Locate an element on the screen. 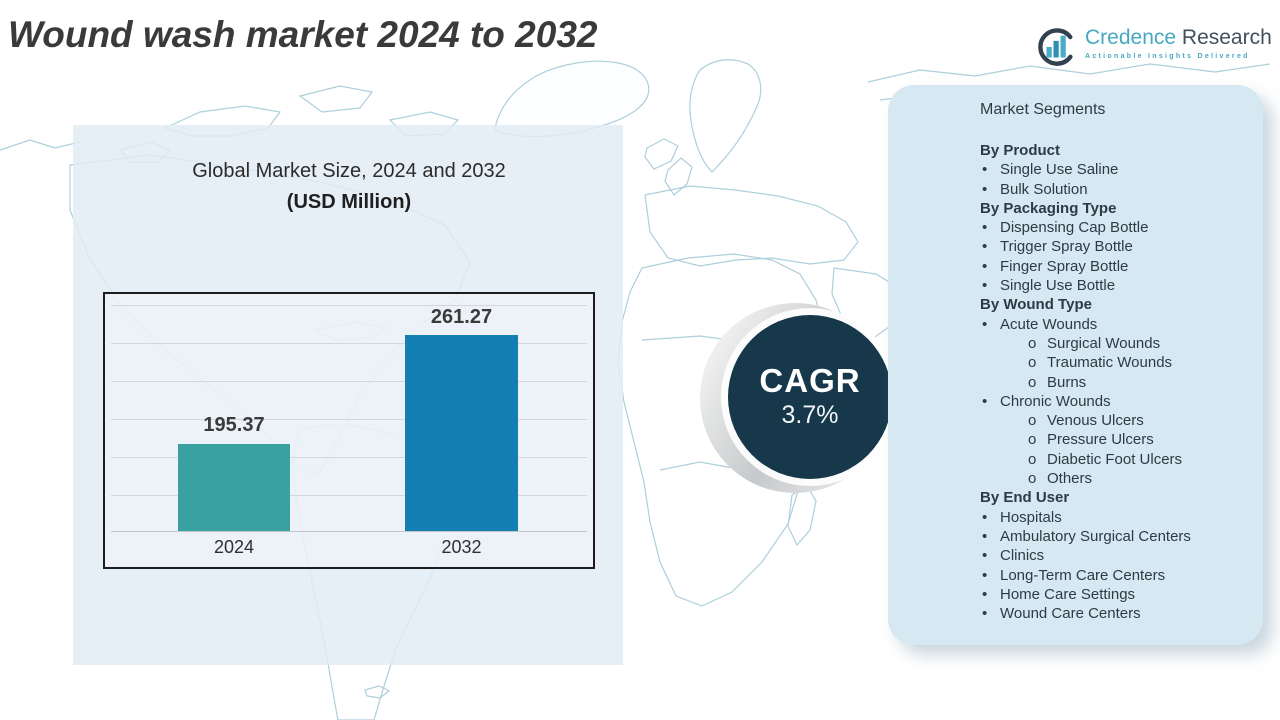  segment-item-label: Bulk Solution is located at coordinates (1044, 189).